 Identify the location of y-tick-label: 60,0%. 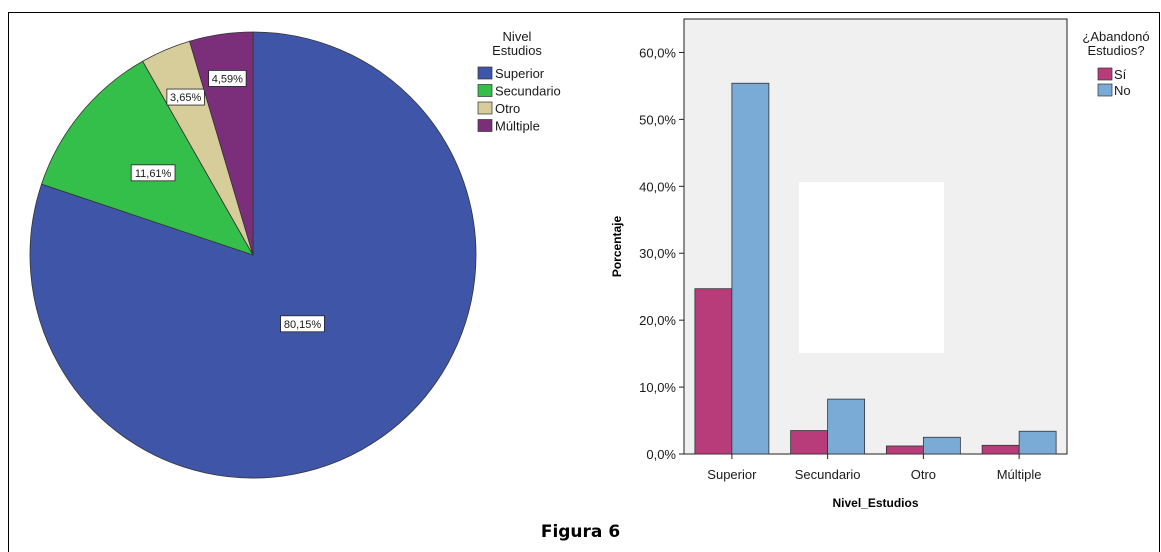
(657, 52).